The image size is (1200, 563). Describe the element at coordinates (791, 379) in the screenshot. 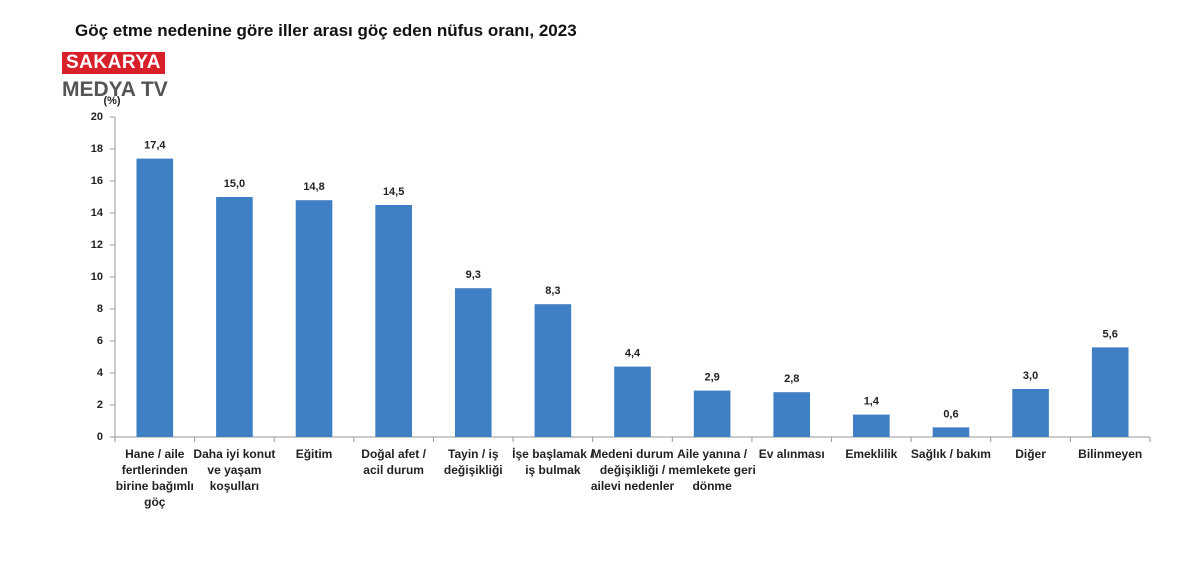

I see `value-label: 2,8` at that location.